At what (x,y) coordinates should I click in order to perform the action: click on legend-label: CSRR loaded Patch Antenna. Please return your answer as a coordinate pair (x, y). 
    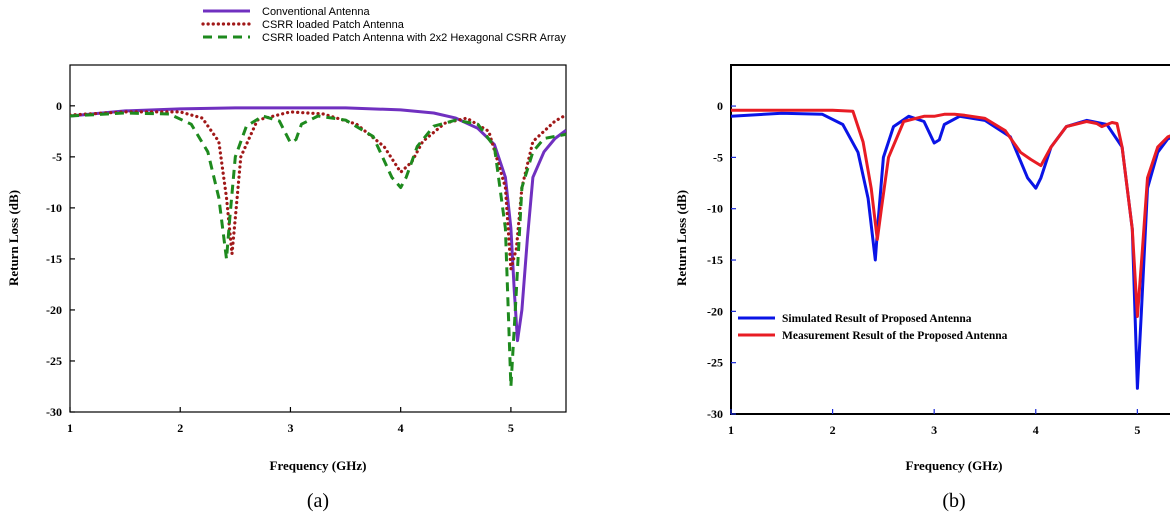
    Looking at the image, I should click on (333, 25).